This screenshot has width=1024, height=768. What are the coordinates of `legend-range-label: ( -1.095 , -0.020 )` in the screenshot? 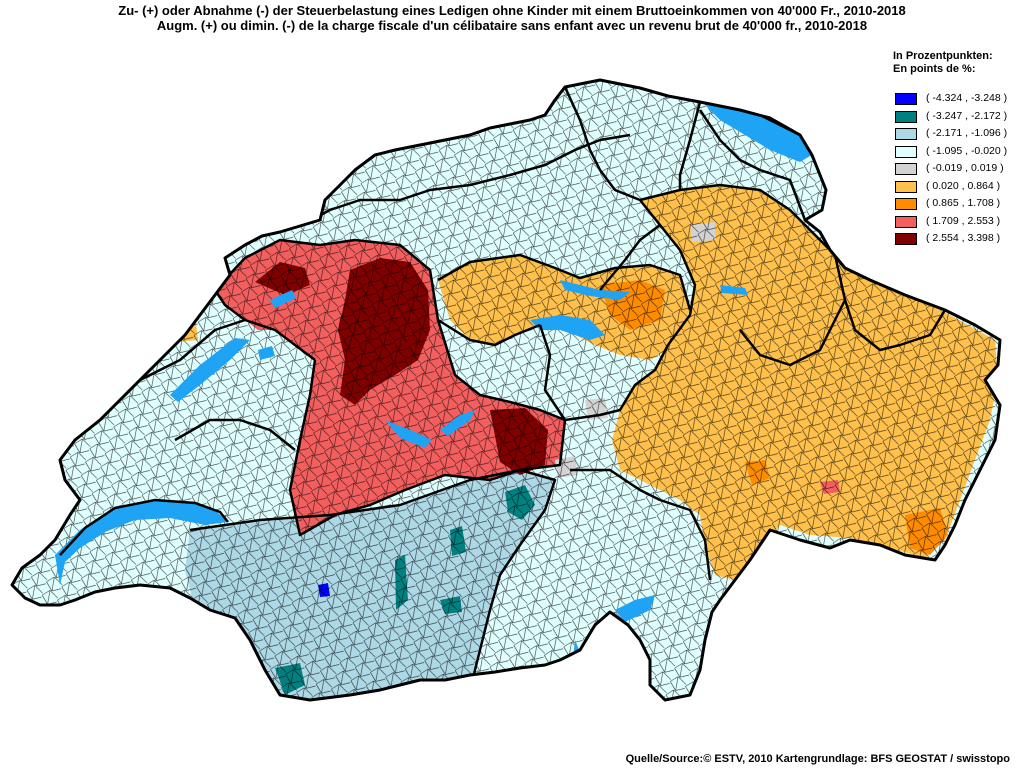 It's located at (967, 150).